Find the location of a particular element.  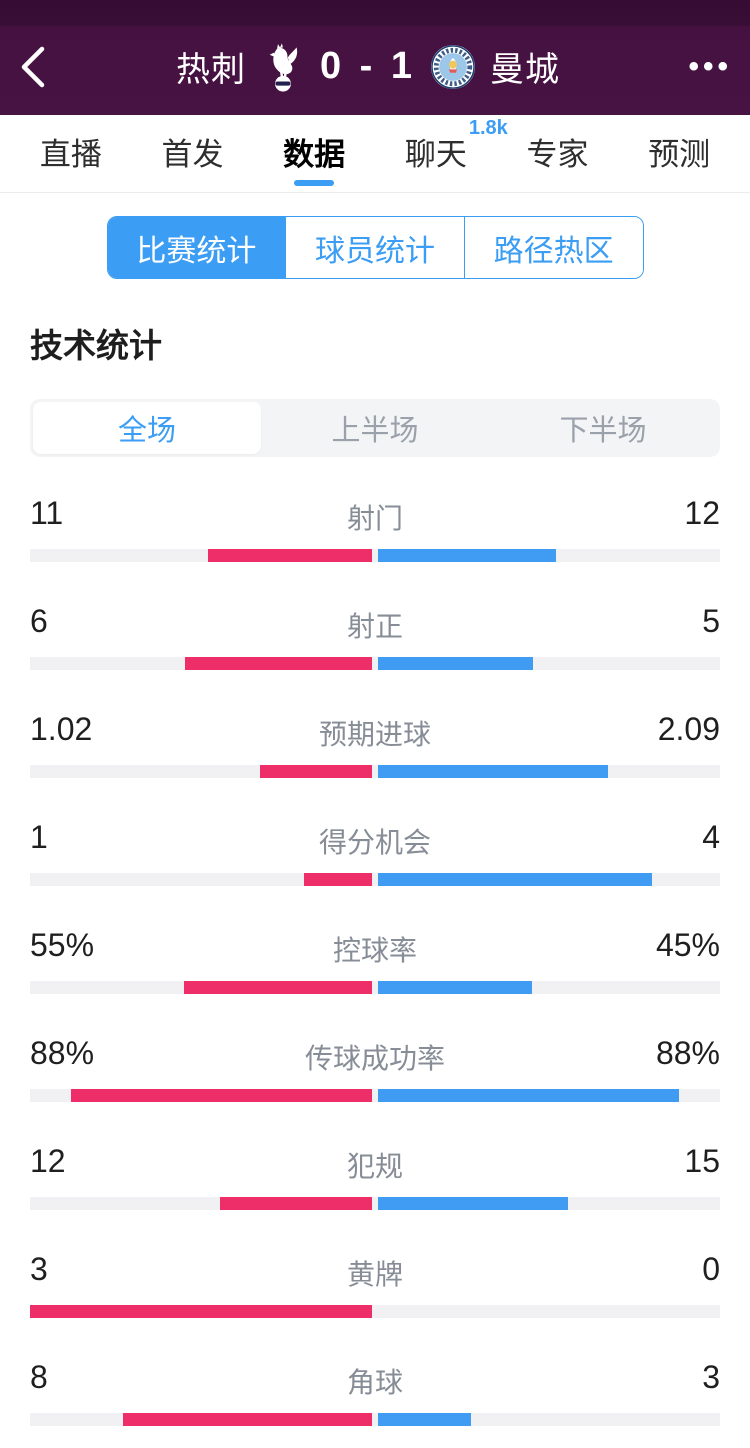

stat-label: 射正 is located at coordinates (375, 626).